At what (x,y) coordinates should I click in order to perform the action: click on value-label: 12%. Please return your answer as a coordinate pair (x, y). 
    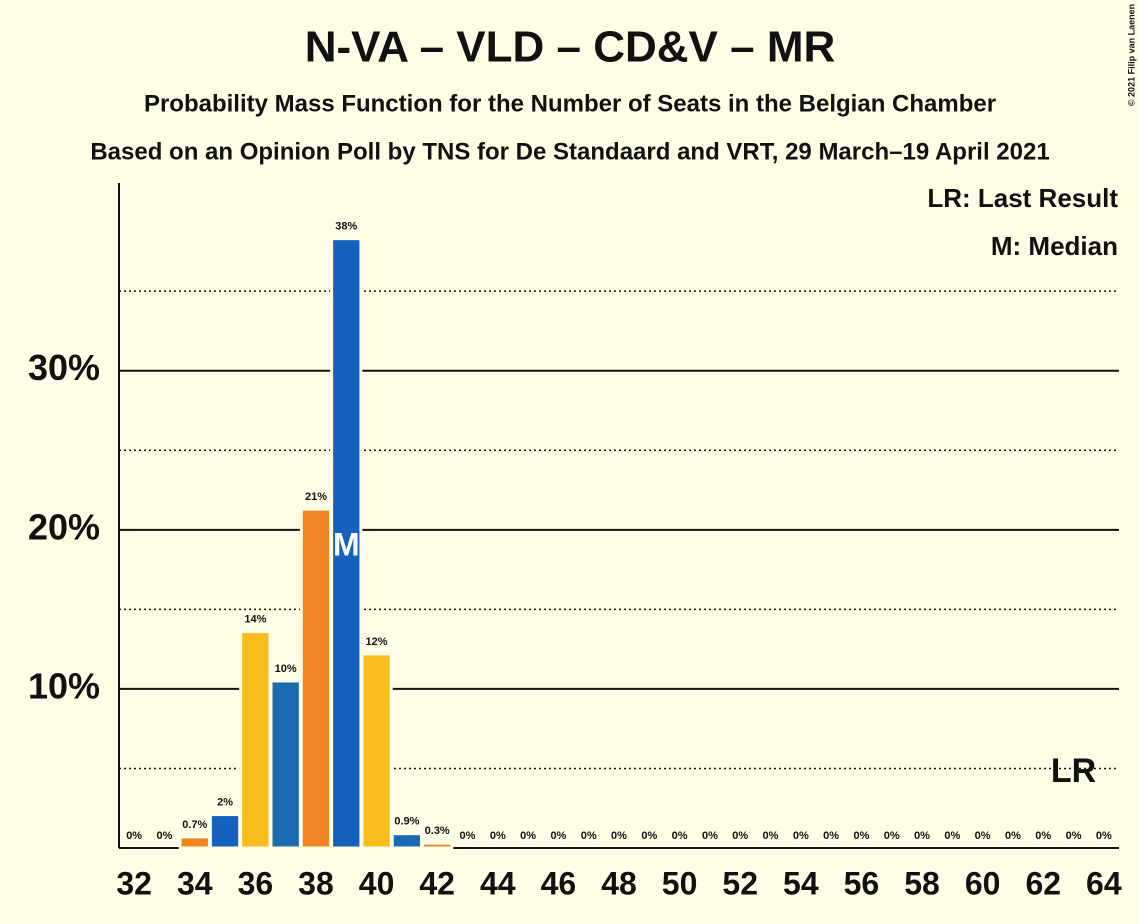
    Looking at the image, I should click on (377, 642).